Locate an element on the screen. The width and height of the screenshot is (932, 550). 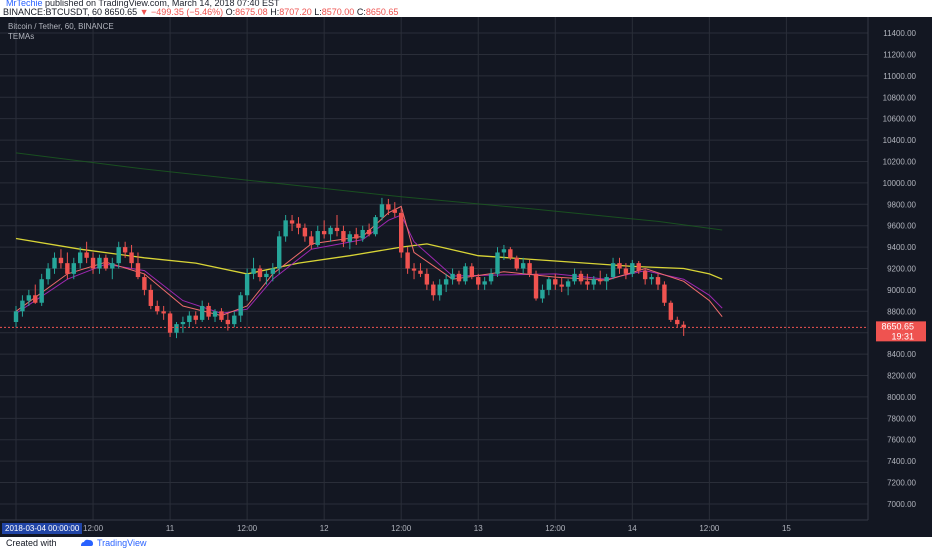
down-arrow-icon: ▼ is located at coordinates (144, 12).